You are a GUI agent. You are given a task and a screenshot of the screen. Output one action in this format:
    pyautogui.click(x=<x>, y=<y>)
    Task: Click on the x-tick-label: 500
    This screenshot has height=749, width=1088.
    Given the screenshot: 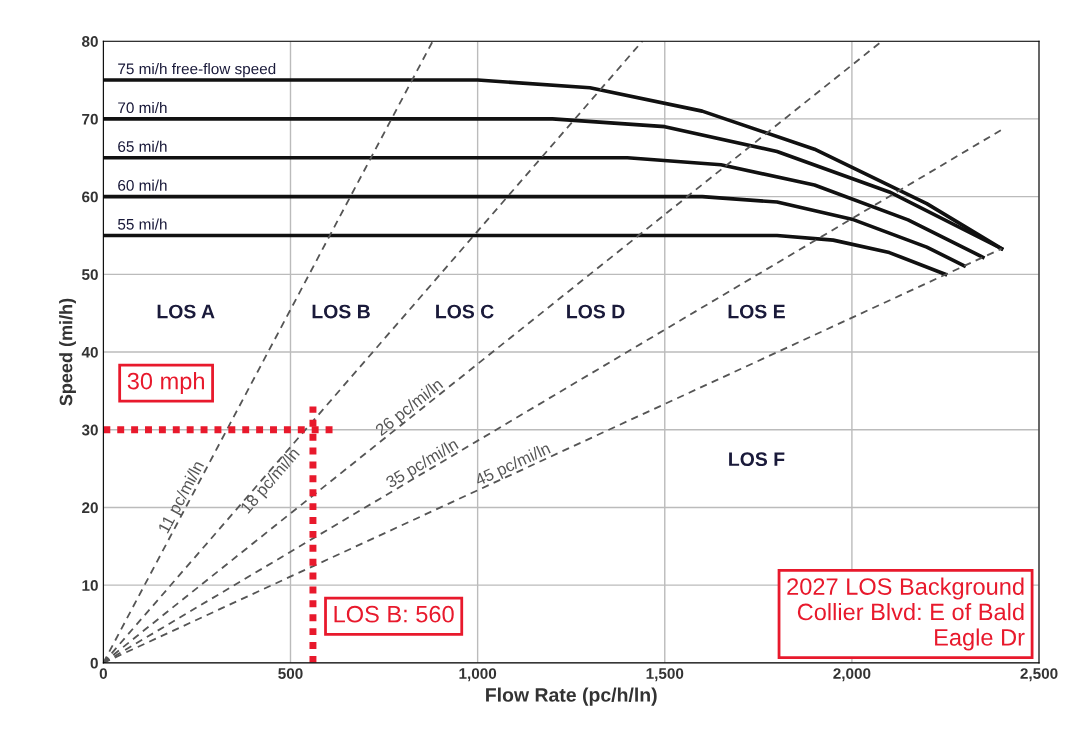 What is the action you would take?
    pyautogui.click(x=290, y=673)
    